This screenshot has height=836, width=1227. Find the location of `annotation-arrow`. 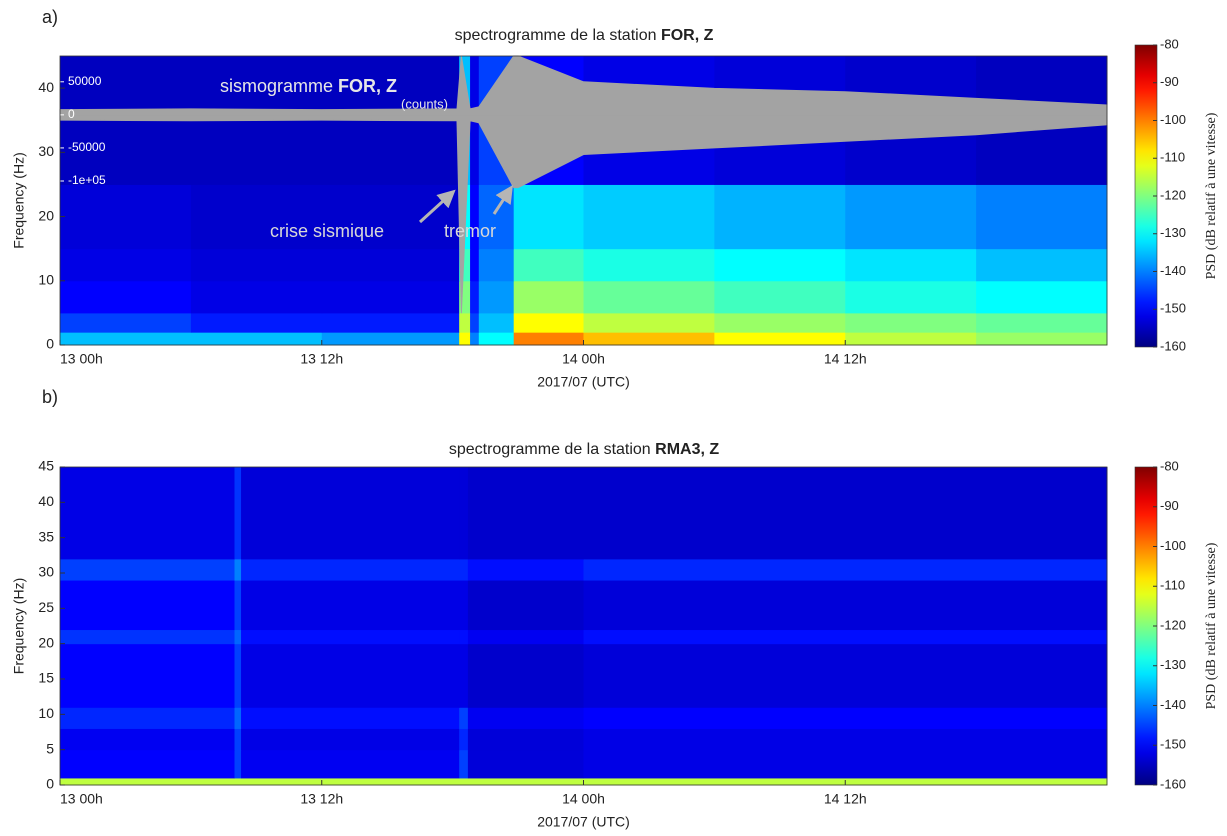

annotation-arrow is located at coordinates (502, 199).